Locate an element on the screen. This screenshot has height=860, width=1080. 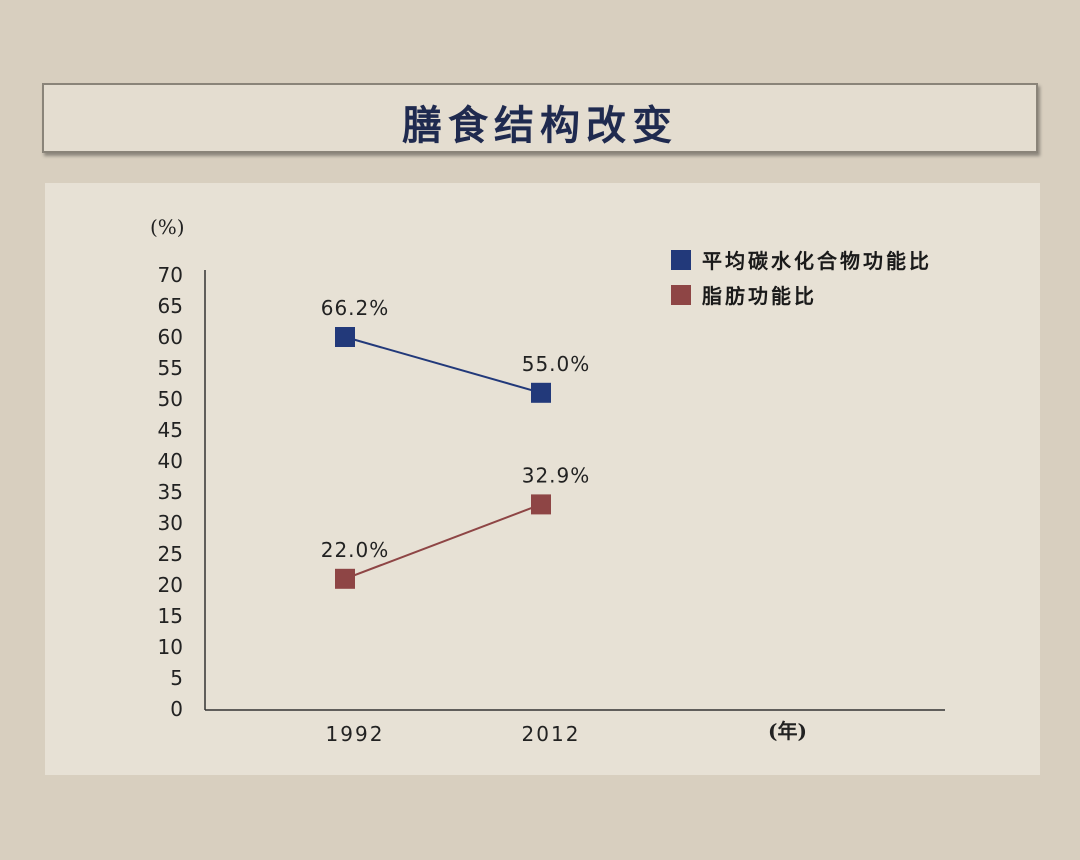
title-banner: 膳食结构改变 is located at coordinates (540, 118).